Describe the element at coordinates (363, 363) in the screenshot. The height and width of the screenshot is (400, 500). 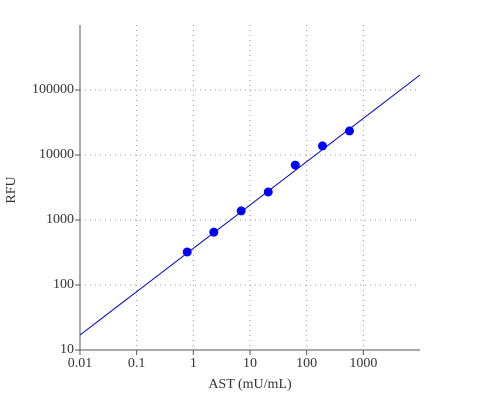
I see `x-tick-label: 1000` at that location.